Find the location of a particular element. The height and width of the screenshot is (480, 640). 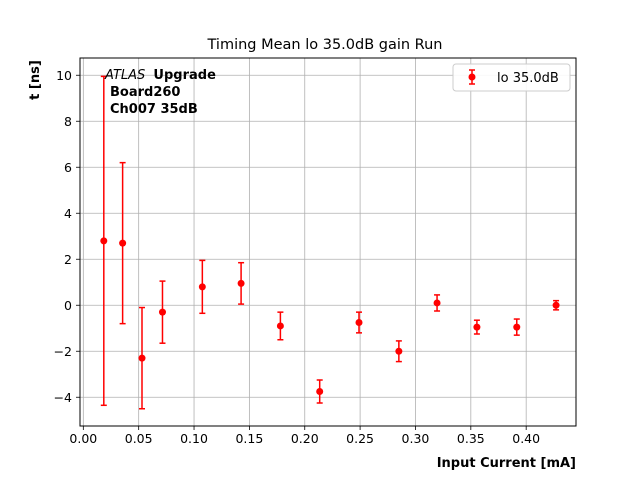

chart-title: Timing Mean lo 35.0dB gain Run is located at coordinates (325, 45).